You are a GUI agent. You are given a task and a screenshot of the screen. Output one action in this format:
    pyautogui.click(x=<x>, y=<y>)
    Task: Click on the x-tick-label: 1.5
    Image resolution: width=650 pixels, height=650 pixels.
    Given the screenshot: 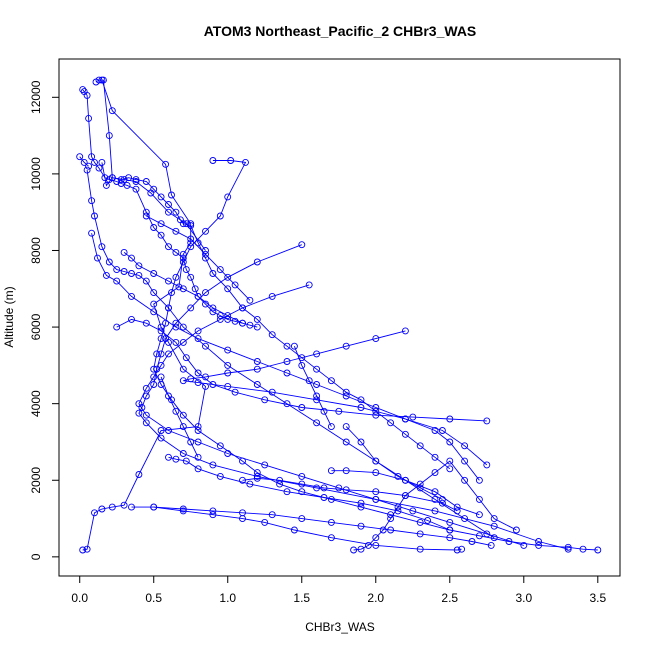 What is the action you would take?
    pyautogui.click(x=301, y=598)
    